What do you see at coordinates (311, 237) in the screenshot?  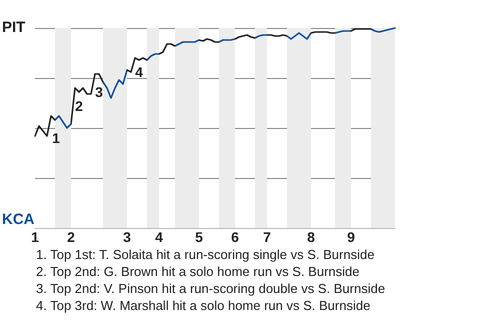 I see `x-tick-label: 8` at bounding box center [311, 237].